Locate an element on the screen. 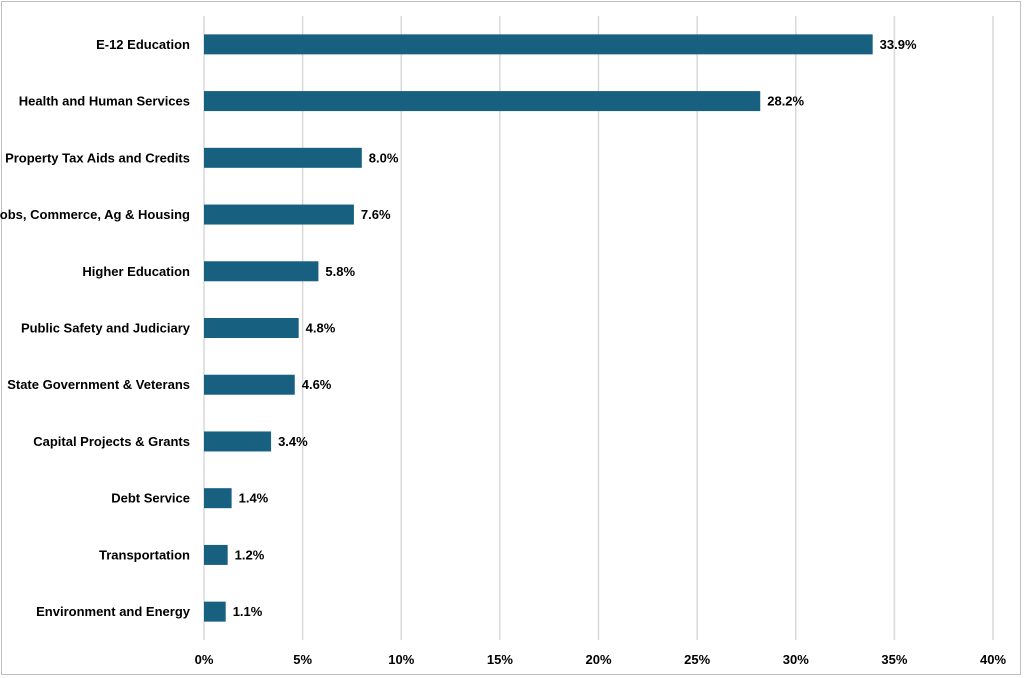 This screenshot has height=678, width=1024. value-label: 33.9% is located at coordinates (898, 44).